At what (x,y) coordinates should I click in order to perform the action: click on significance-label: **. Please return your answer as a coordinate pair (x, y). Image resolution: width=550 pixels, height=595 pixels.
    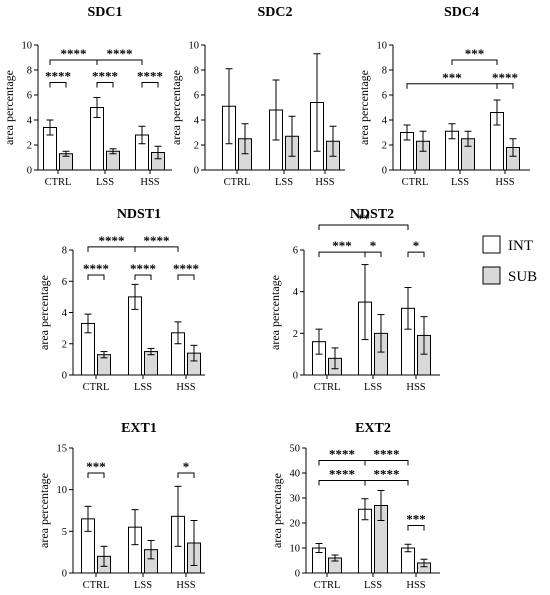
    Looking at the image, I should click on (363, 218).